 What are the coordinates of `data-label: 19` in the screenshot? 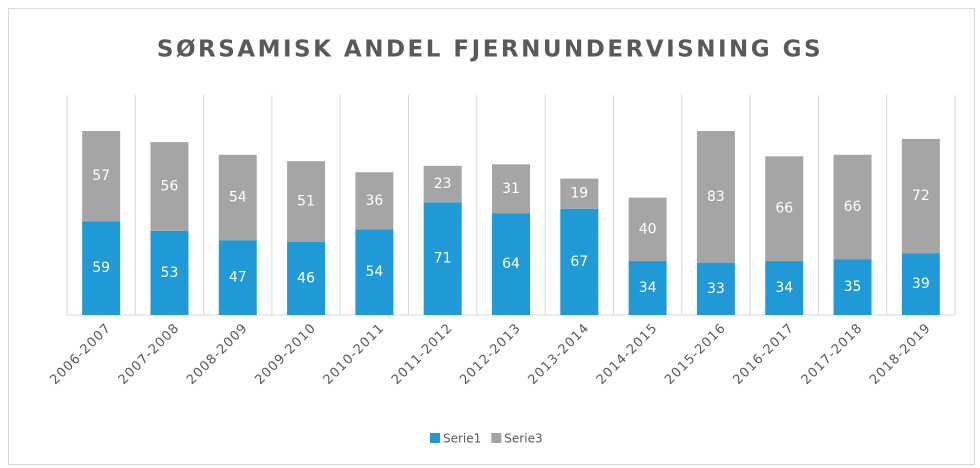 It's located at (579, 194).